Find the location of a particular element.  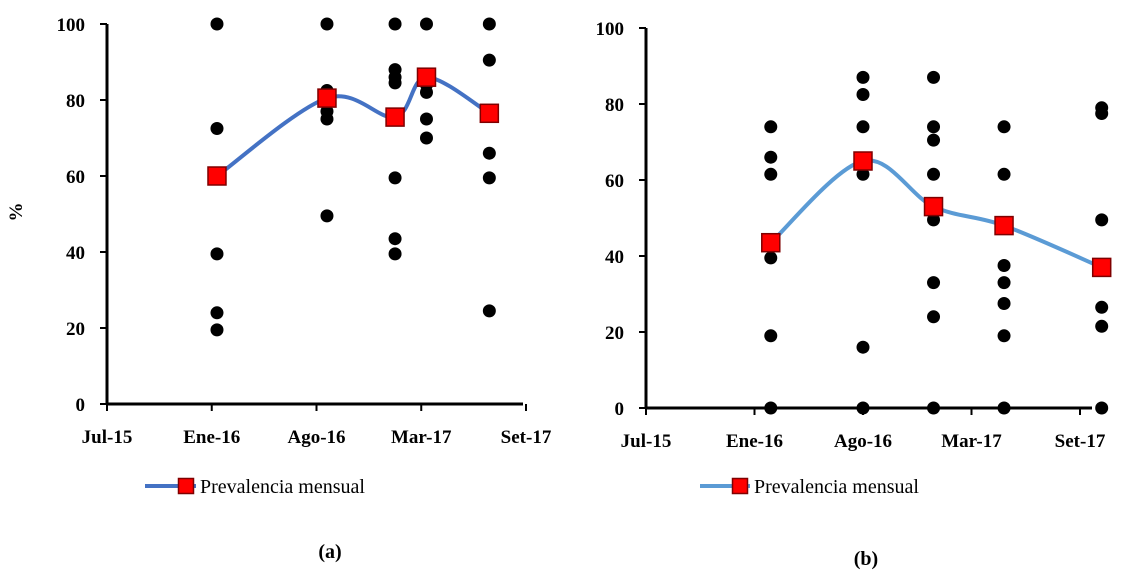

panel-caption: (b) is located at coordinates (866, 559).